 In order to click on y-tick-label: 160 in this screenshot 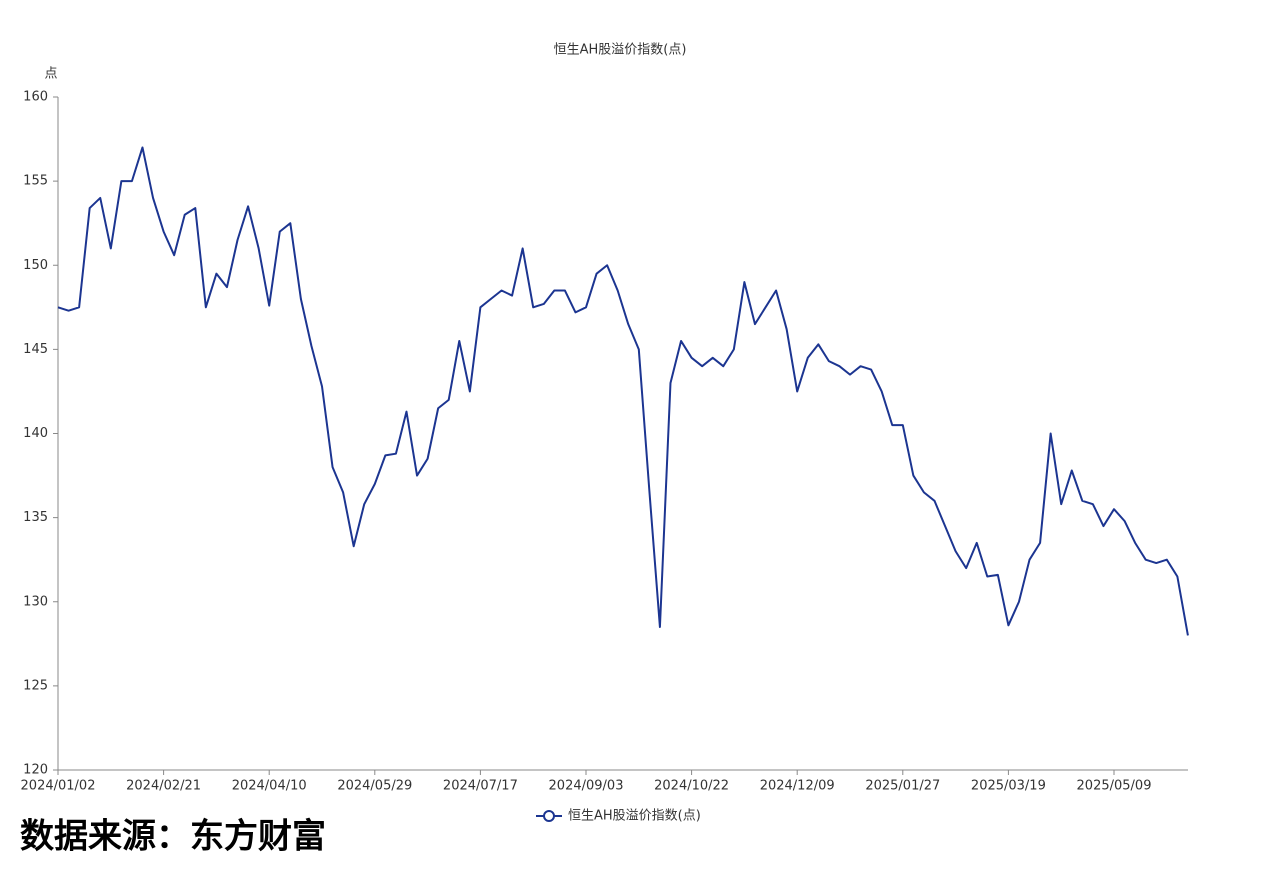, I will do `click(35, 97)`.